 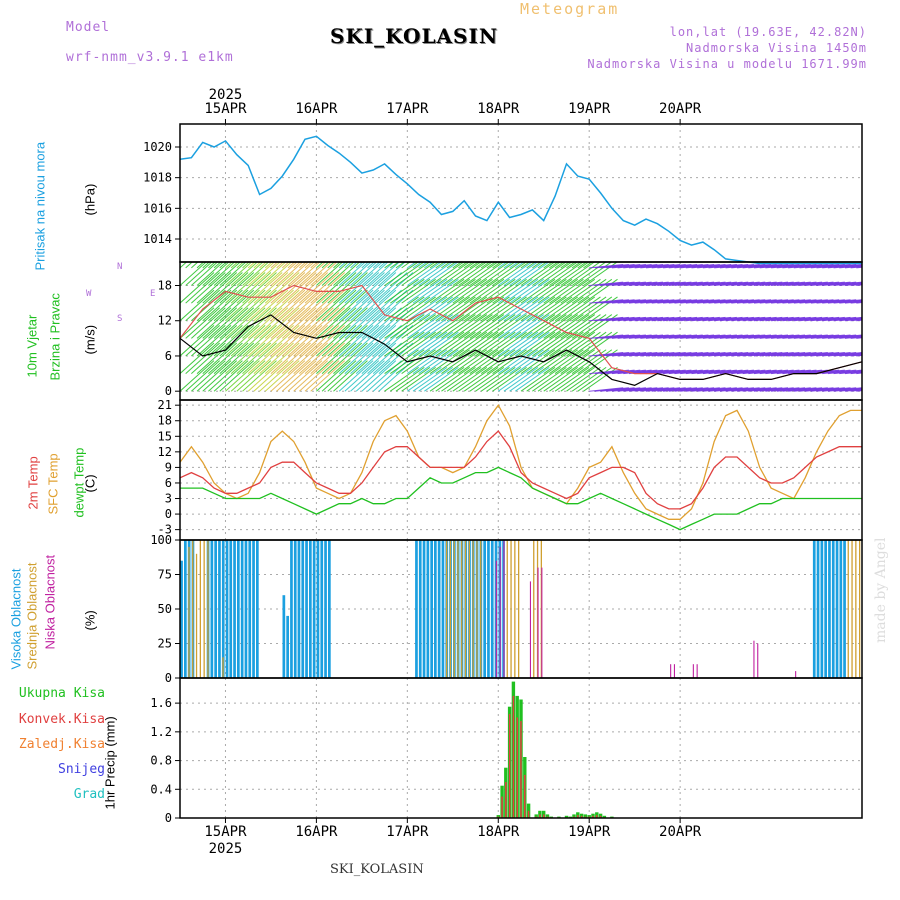 What do you see at coordinates (776, 48) in the screenshot?
I see `altitude-label: Nadmorska Visina 1450m` at bounding box center [776, 48].